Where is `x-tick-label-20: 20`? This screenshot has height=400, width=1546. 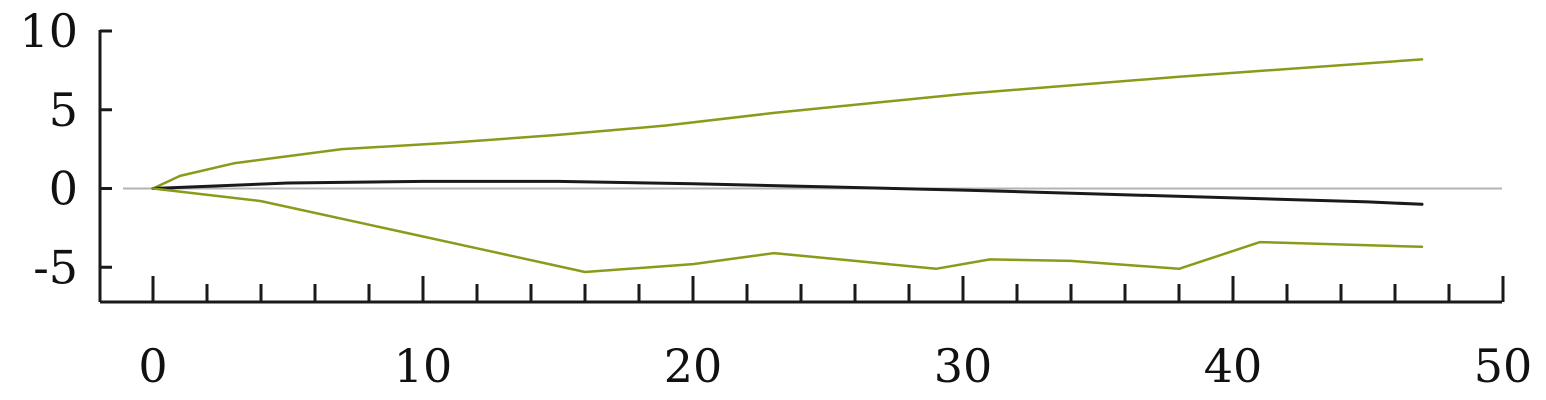 x-tick-label-20: 20 is located at coordinates (693, 366).